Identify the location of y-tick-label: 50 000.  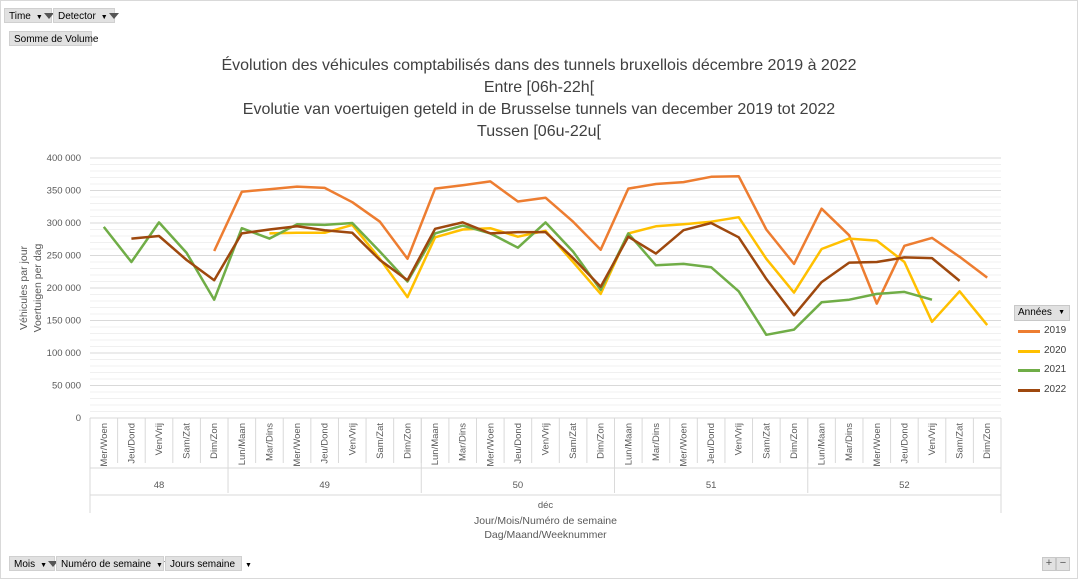
(66, 386).